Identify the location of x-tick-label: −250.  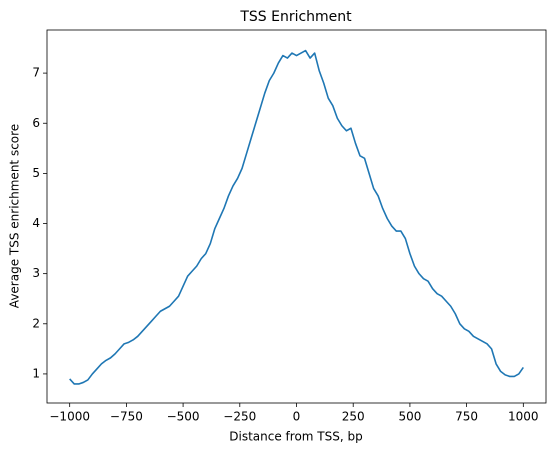
(239, 417).